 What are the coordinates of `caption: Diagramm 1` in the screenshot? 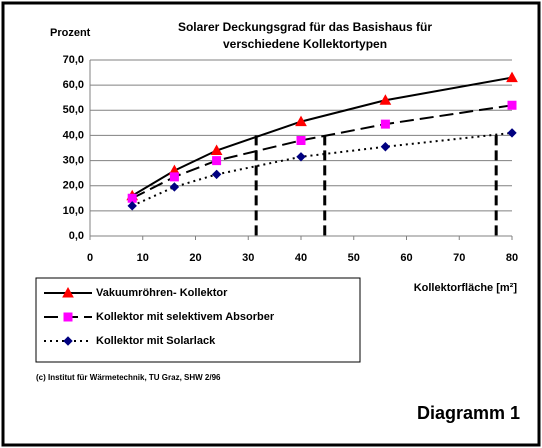 It's located at (468, 413).